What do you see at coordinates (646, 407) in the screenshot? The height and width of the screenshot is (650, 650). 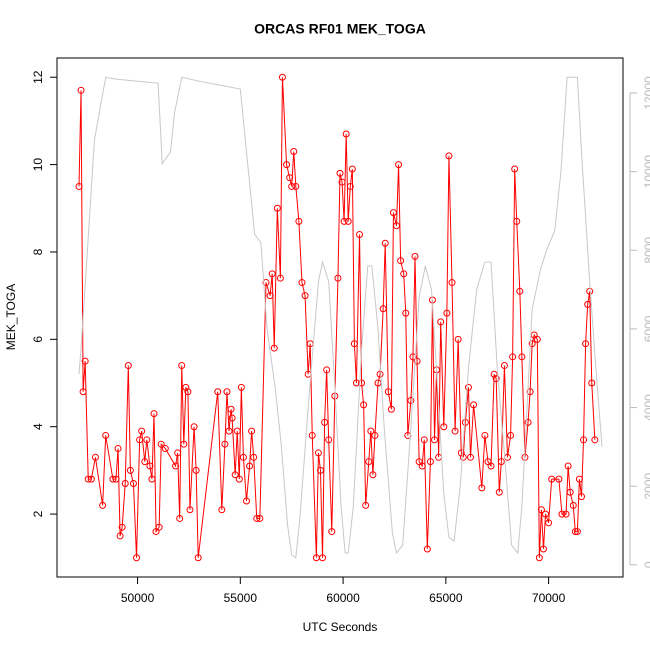 I see `y2-tick-label: 4000` at bounding box center [646, 407].